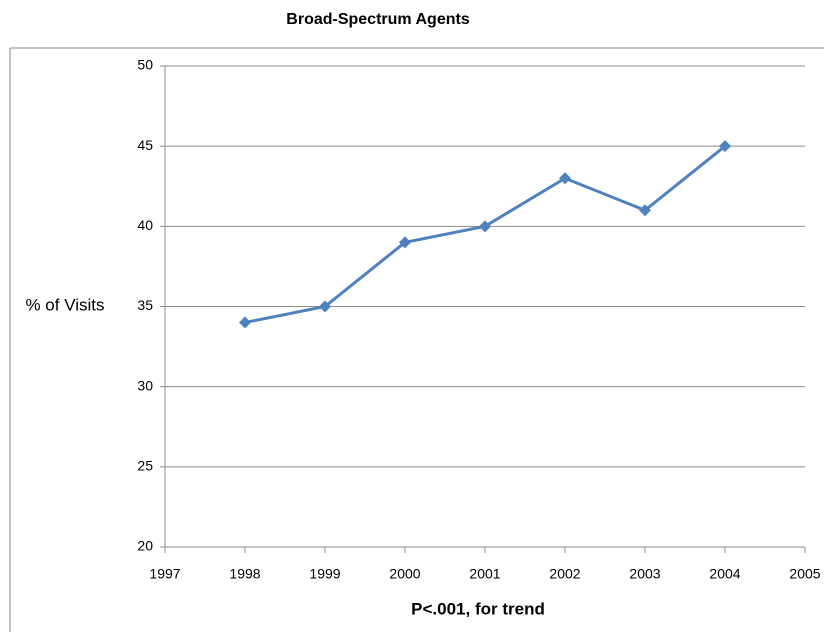  What do you see at coordinates (244, 574) in the screenshot?
I see `x-tick-label: 1998` at bounding box center [244, 574].